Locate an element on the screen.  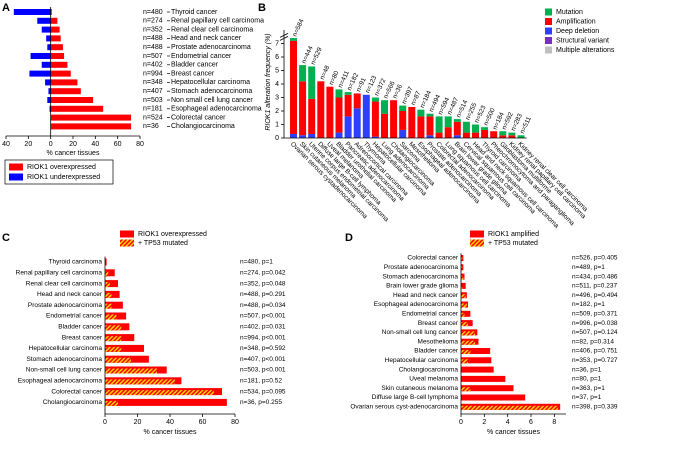
category-label: Non-small cell lung cancer is located at coordinates (64, 370).